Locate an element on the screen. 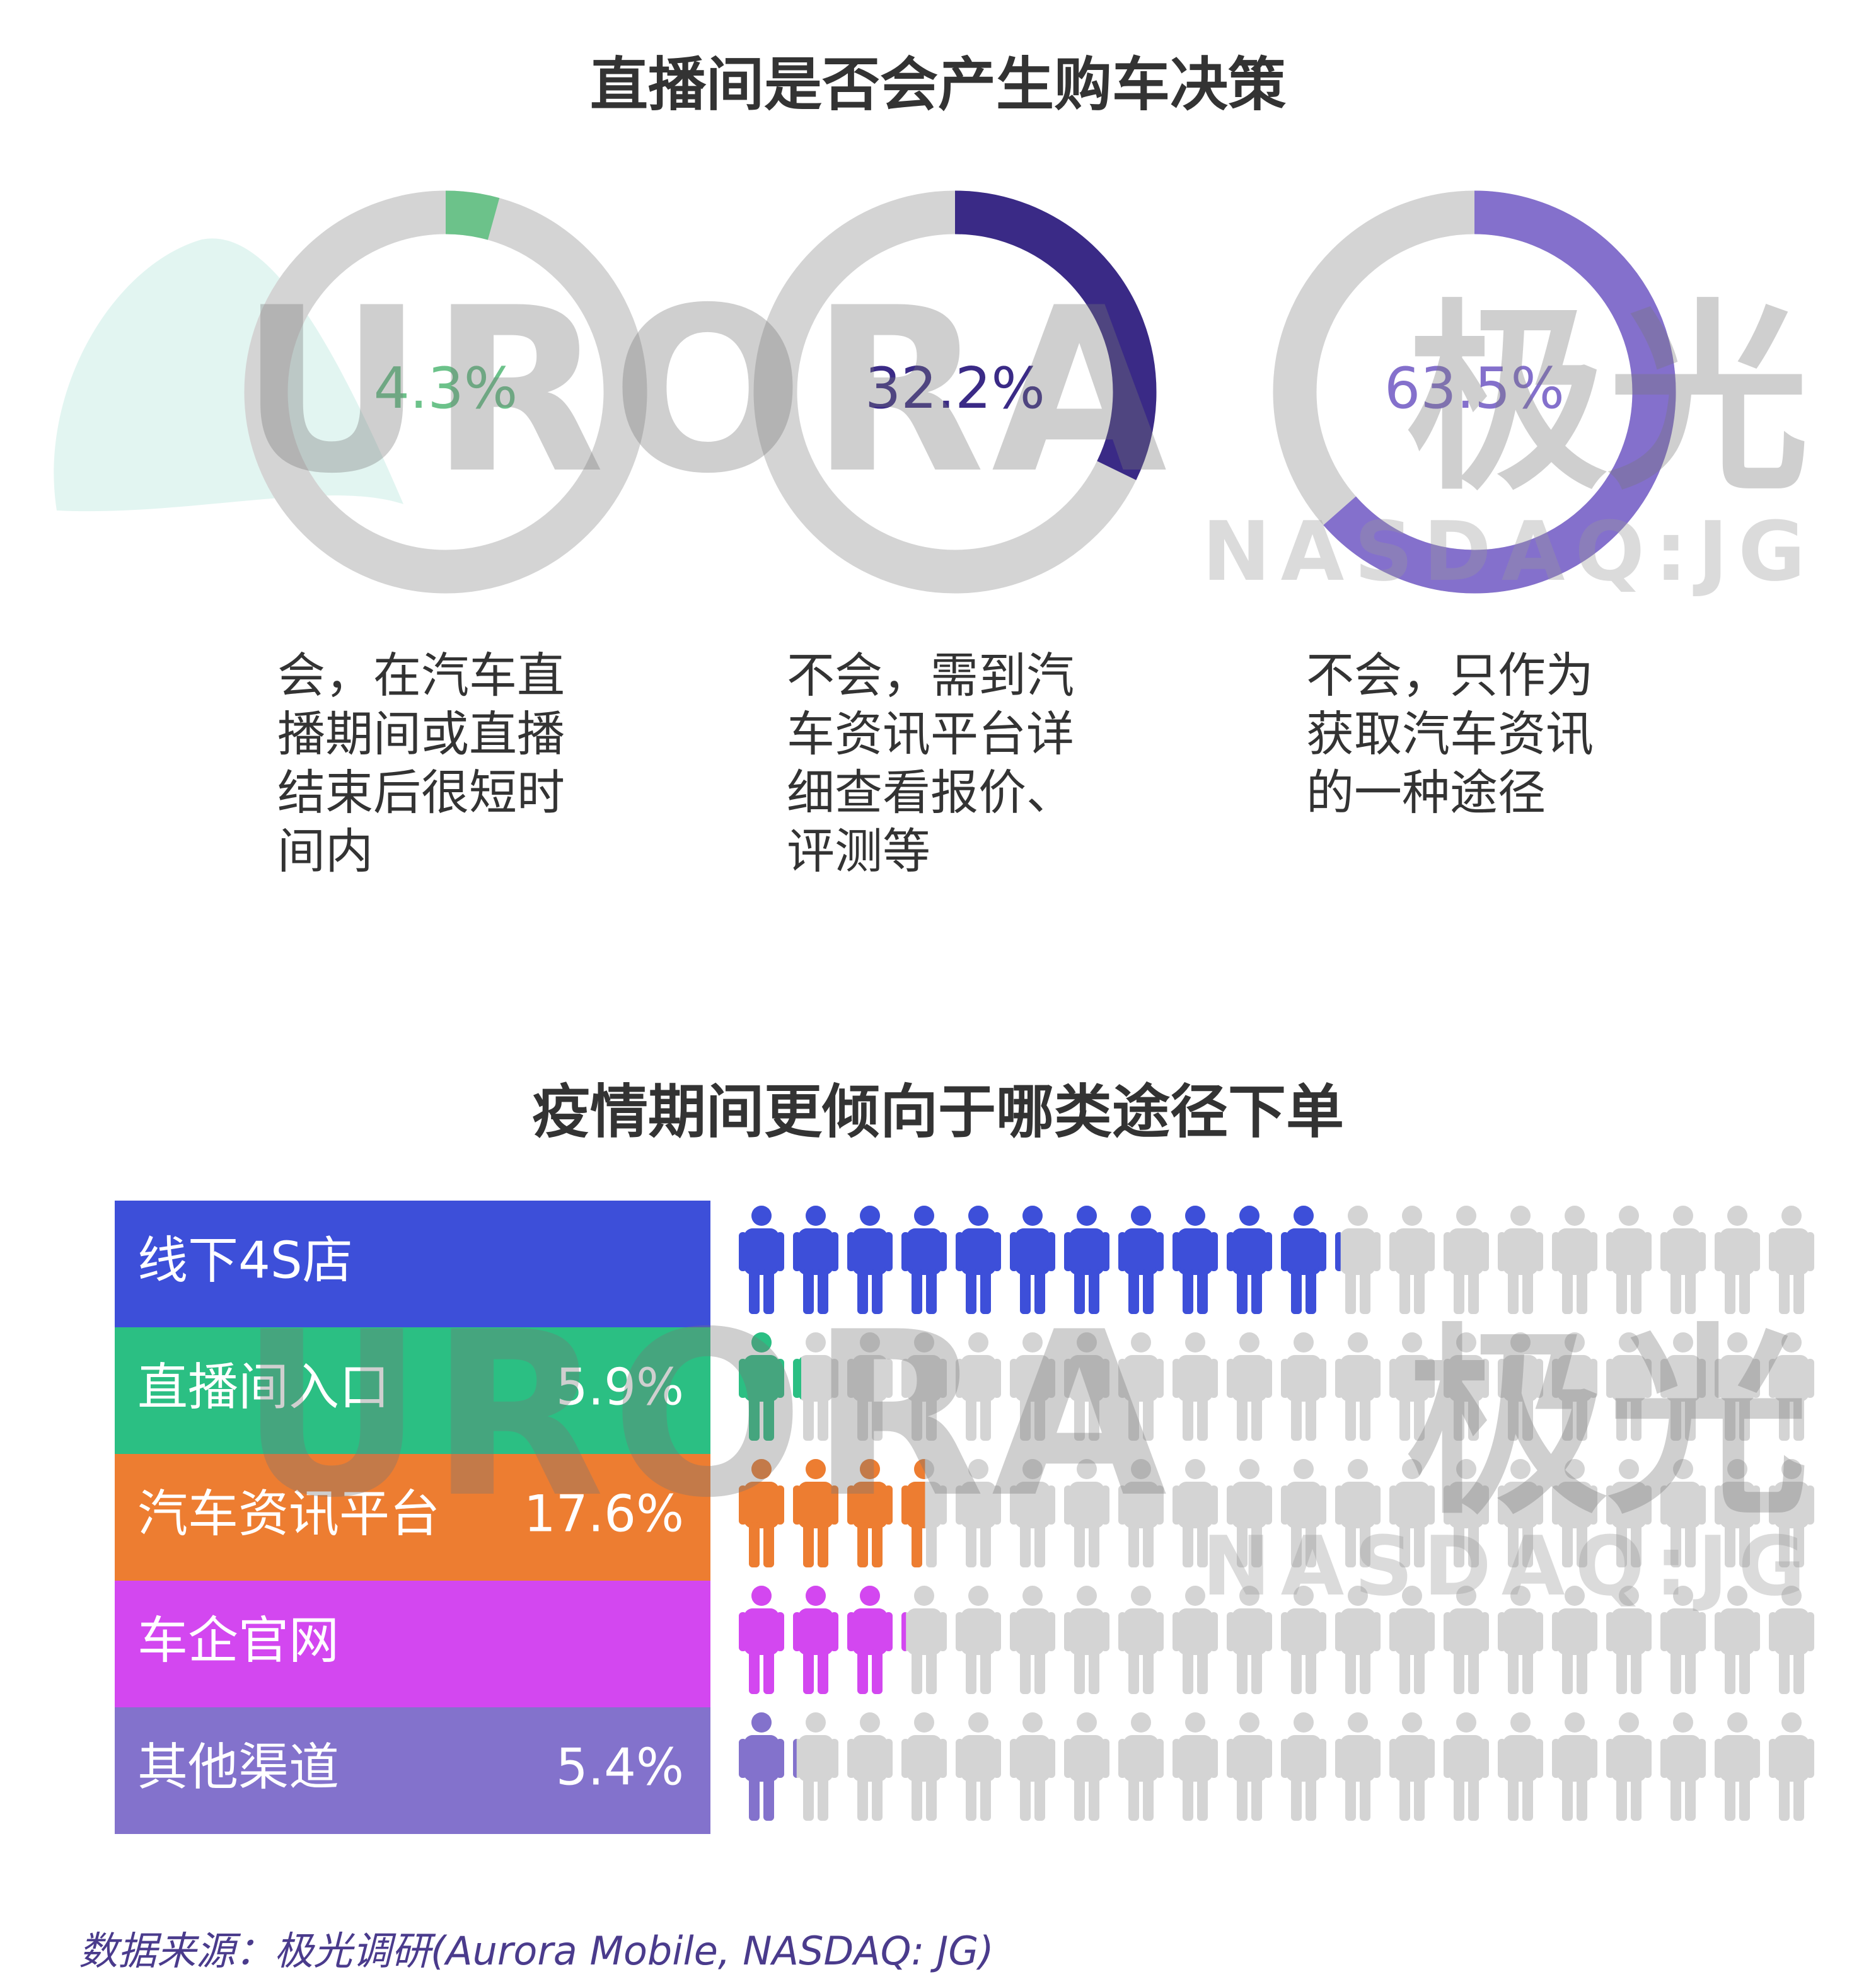 The height and width of the screenshot is (1984, 1876). chart-title: 直播间是否会产生购车决策 is located at coordinates (938, 84).